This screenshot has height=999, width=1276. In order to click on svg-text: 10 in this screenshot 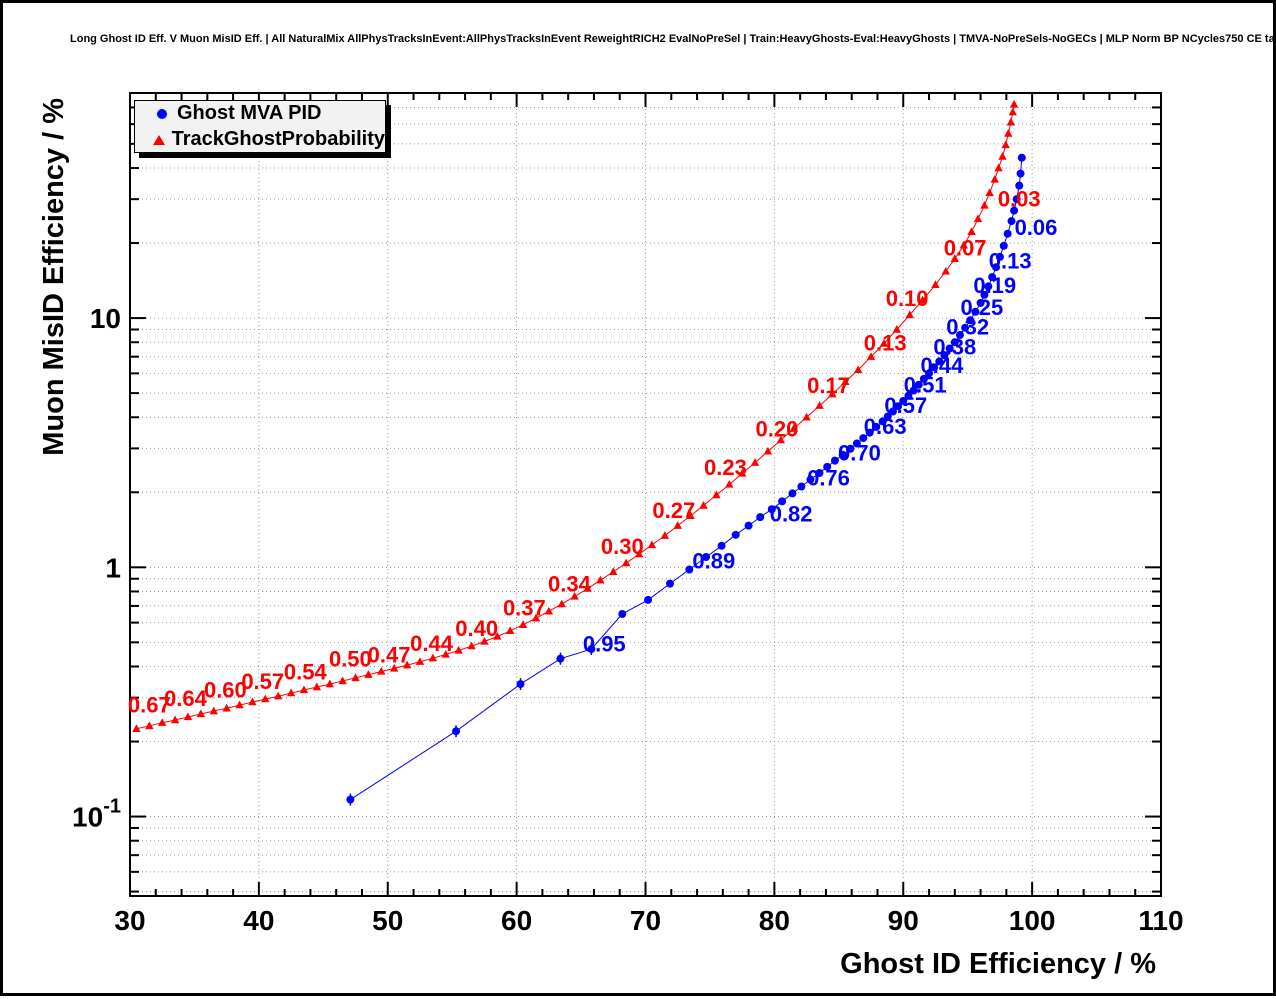, I will do `click(105, 318)`.